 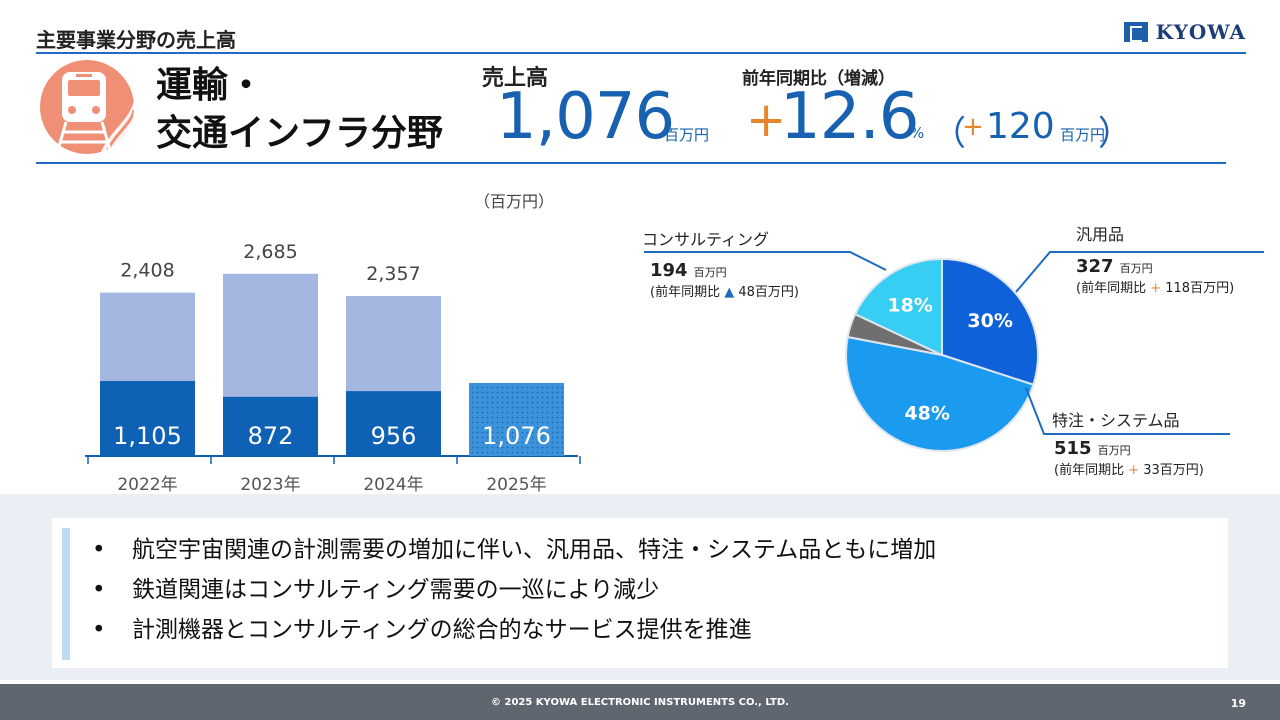 I want to click on yoy-amount: 120, so click(x=1020, y=126).